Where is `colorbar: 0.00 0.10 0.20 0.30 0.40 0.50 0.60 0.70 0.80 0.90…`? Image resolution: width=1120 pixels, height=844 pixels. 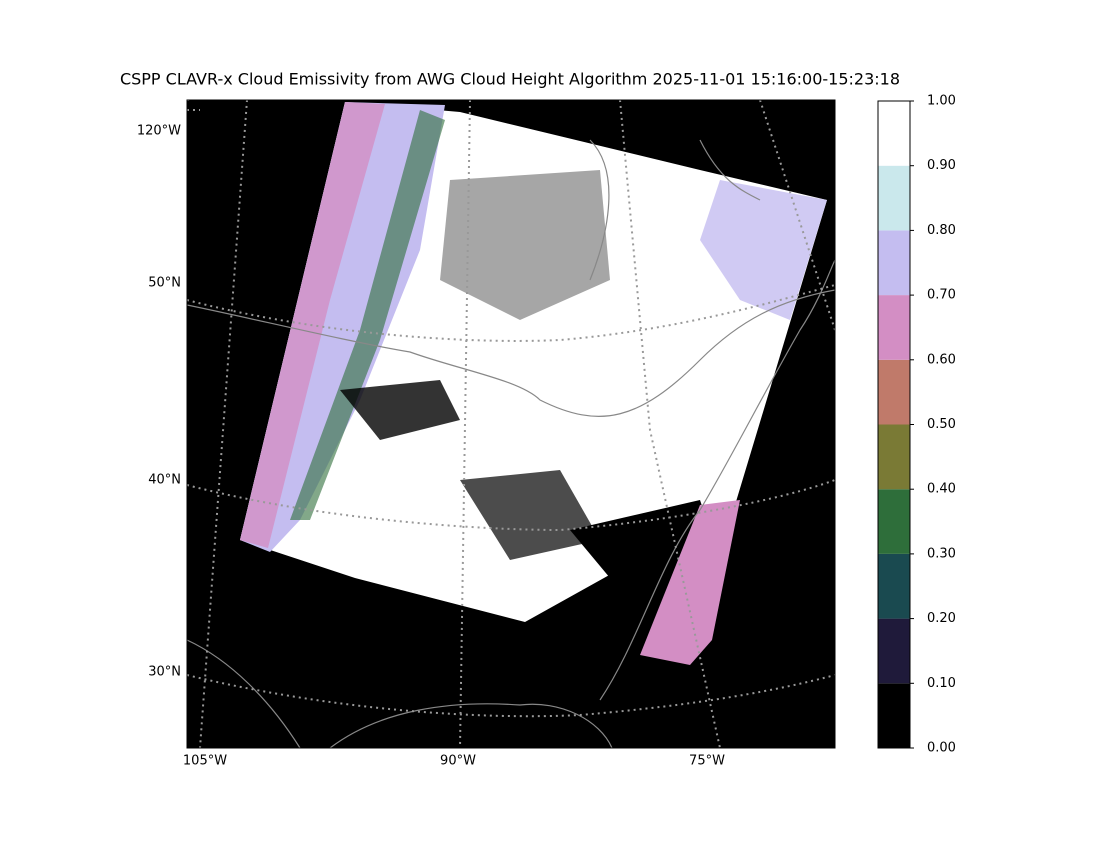 colorbar: 0.00 0.10 0.20 0.30 0.40 0.50 0.60 0.70 0.80 0.90… is located at coordinates (916, 425).